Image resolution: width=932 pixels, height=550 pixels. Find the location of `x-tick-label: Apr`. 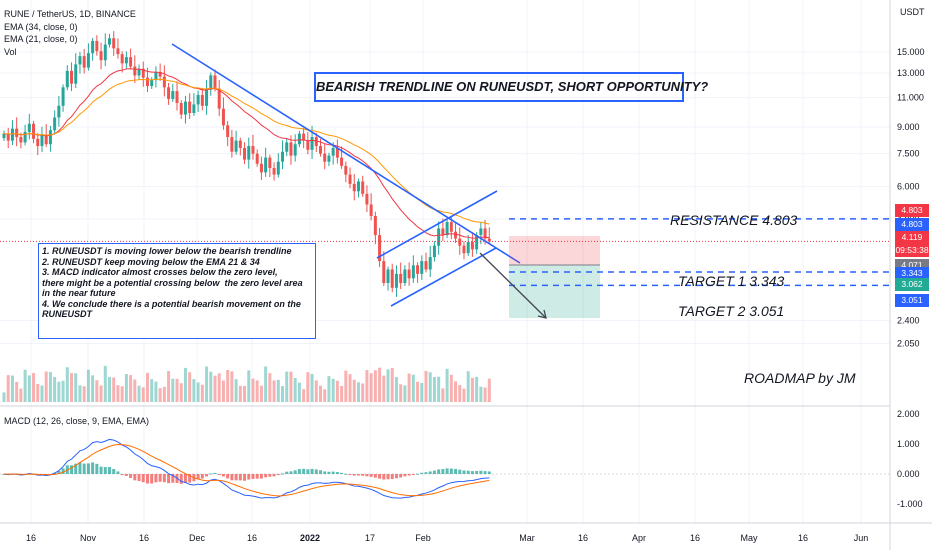

x-tick-label: Apr is located at coordinates (639, 538).